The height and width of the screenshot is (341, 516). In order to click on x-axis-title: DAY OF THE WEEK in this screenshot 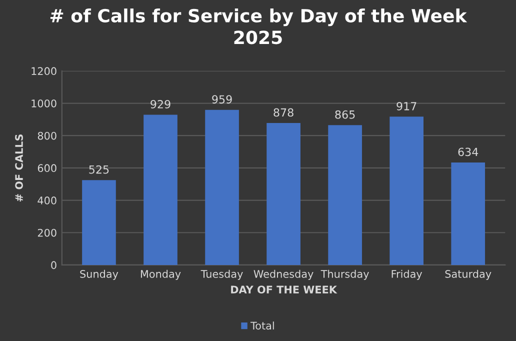, I will do `click(284, 290)`.